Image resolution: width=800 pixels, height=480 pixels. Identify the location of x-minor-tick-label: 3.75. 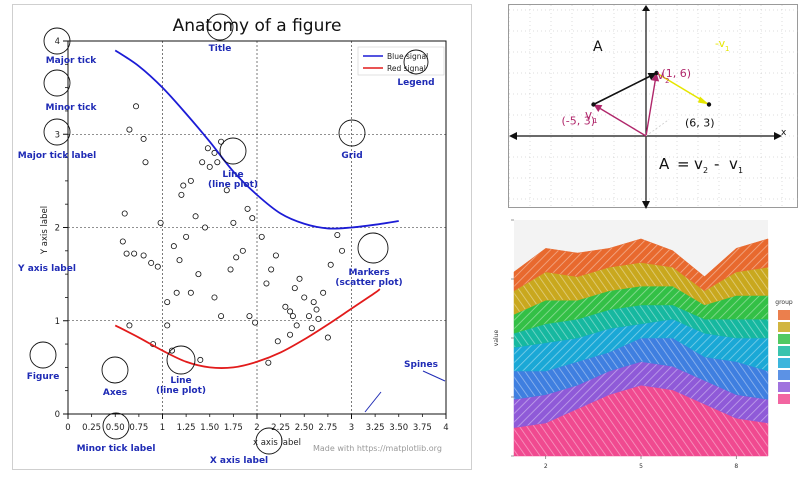
(422, 428).